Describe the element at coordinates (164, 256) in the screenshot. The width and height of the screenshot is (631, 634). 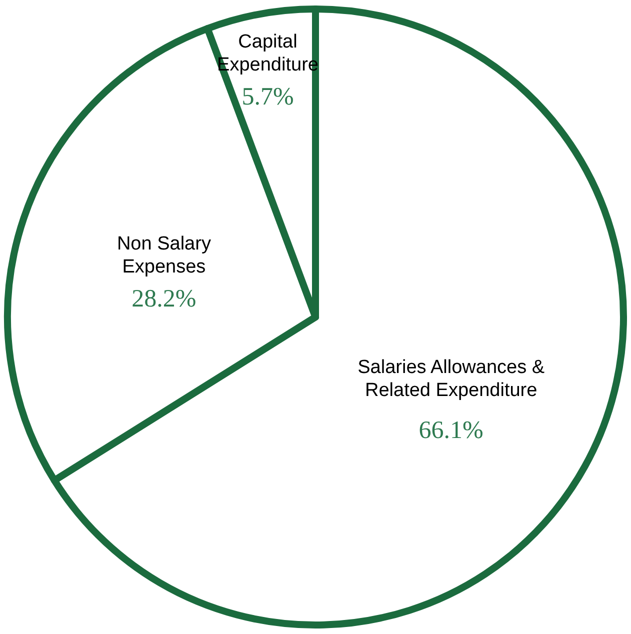
I see `slice-label: Non Salary Expenses` at that location.